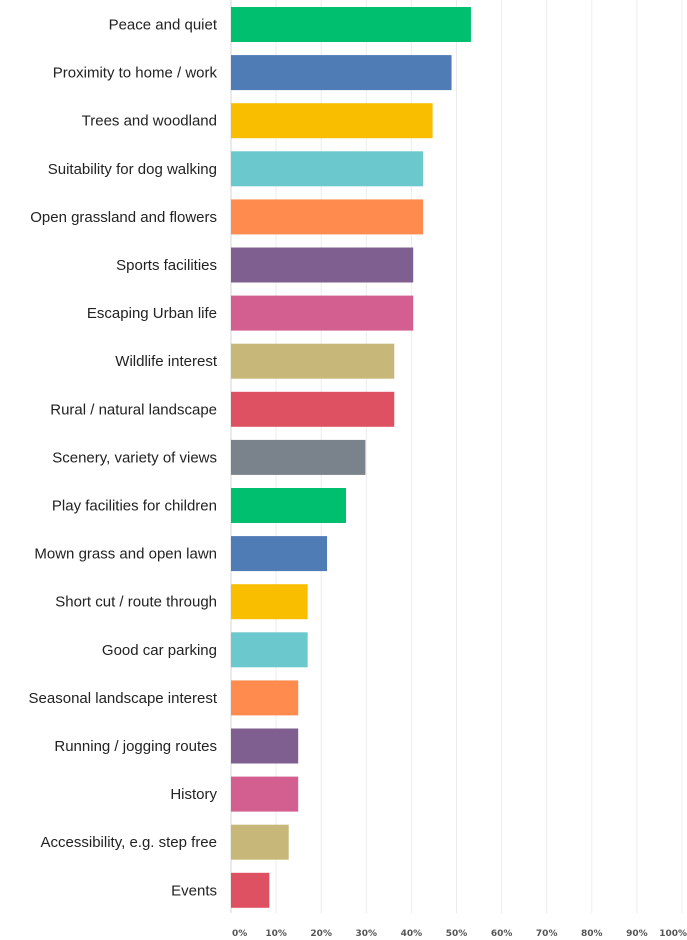  Describe the element at coordinates (136, 602) in the screenshot. I see `category-label: Short cut / route through` at that location.